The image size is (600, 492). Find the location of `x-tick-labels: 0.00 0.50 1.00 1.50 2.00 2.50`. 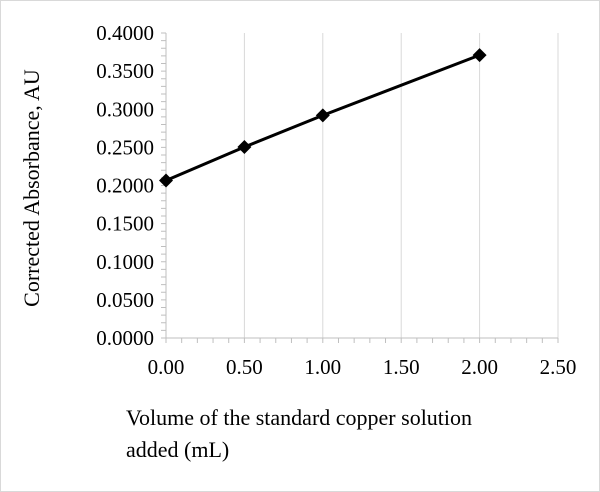

x-tick-labels: 0.00 0.50 1.00 1.50 2.00 2.50 is located at coordinates (362, 367).